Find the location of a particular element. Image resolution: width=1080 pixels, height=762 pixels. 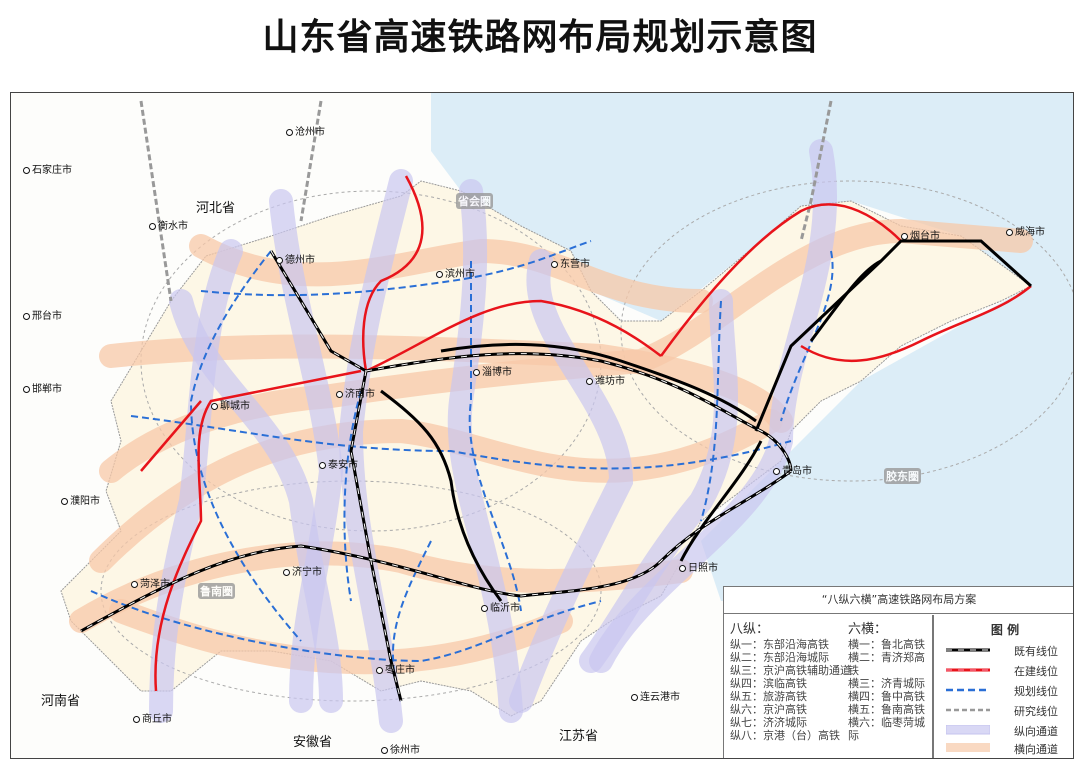

horizontal-item: 横一：鲁北高铁 is located at coordinates (886, 644).